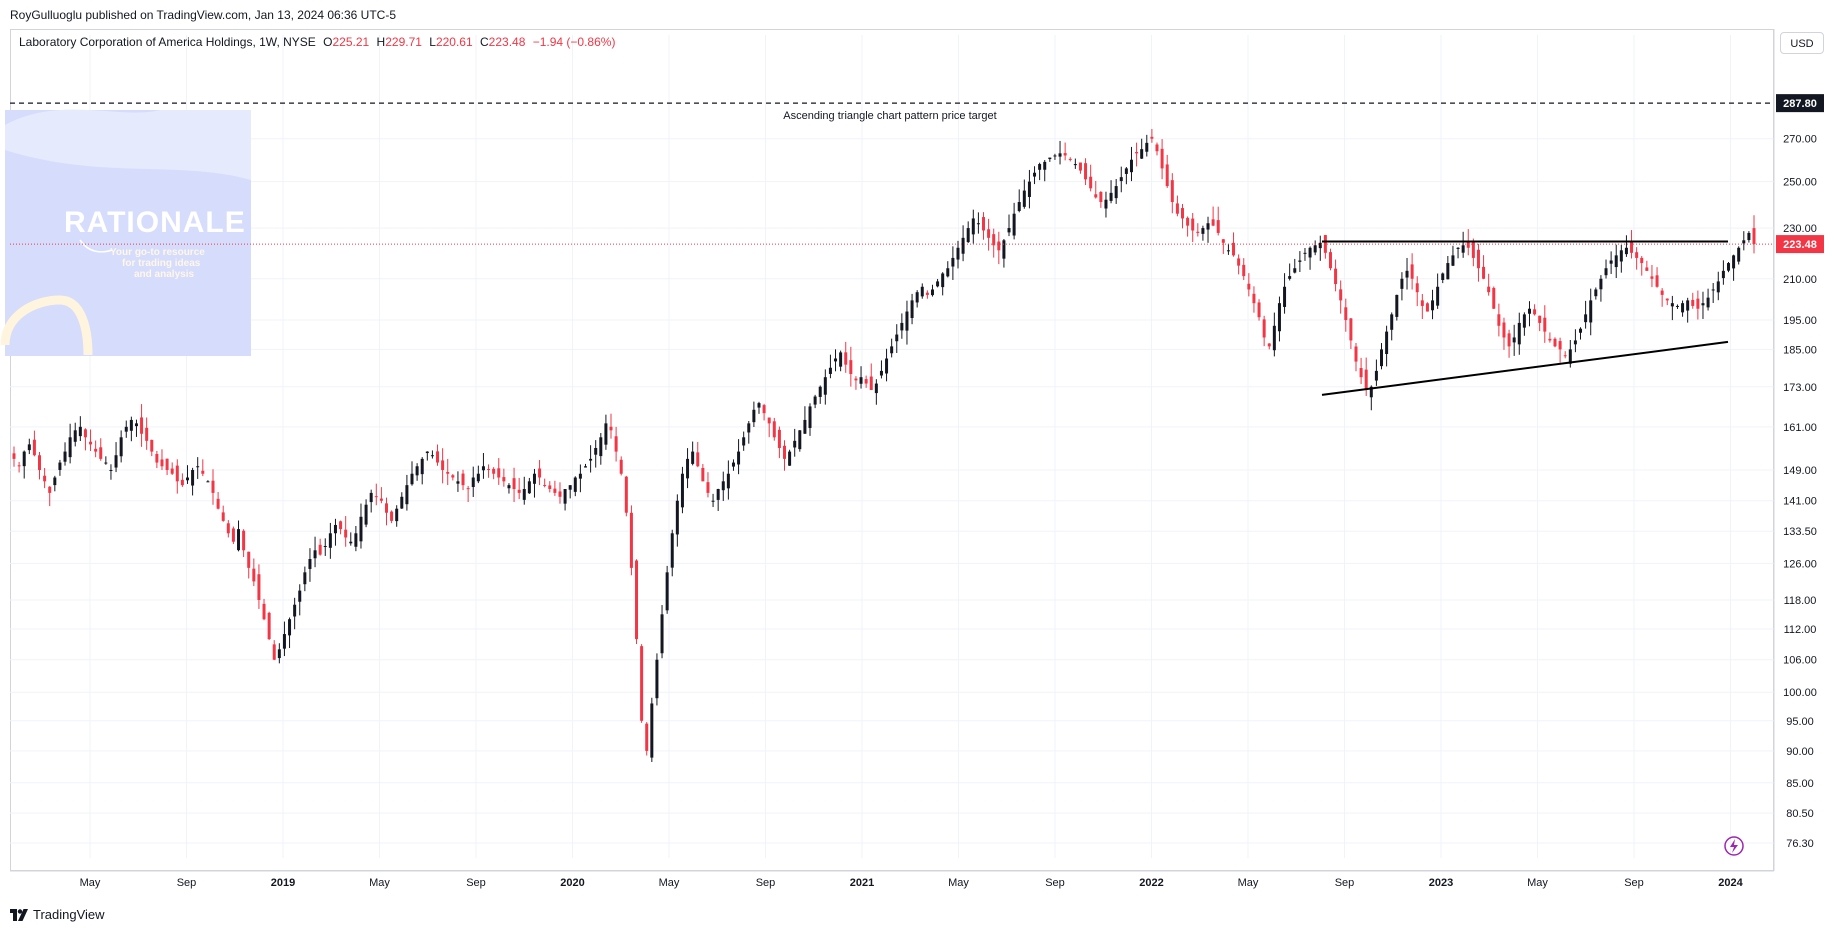 The width and height of the screenshot is (1835, 931). Describe the element at coordinates (351, 42) in the screenshot. I see `open-value: 225.21` at that location.